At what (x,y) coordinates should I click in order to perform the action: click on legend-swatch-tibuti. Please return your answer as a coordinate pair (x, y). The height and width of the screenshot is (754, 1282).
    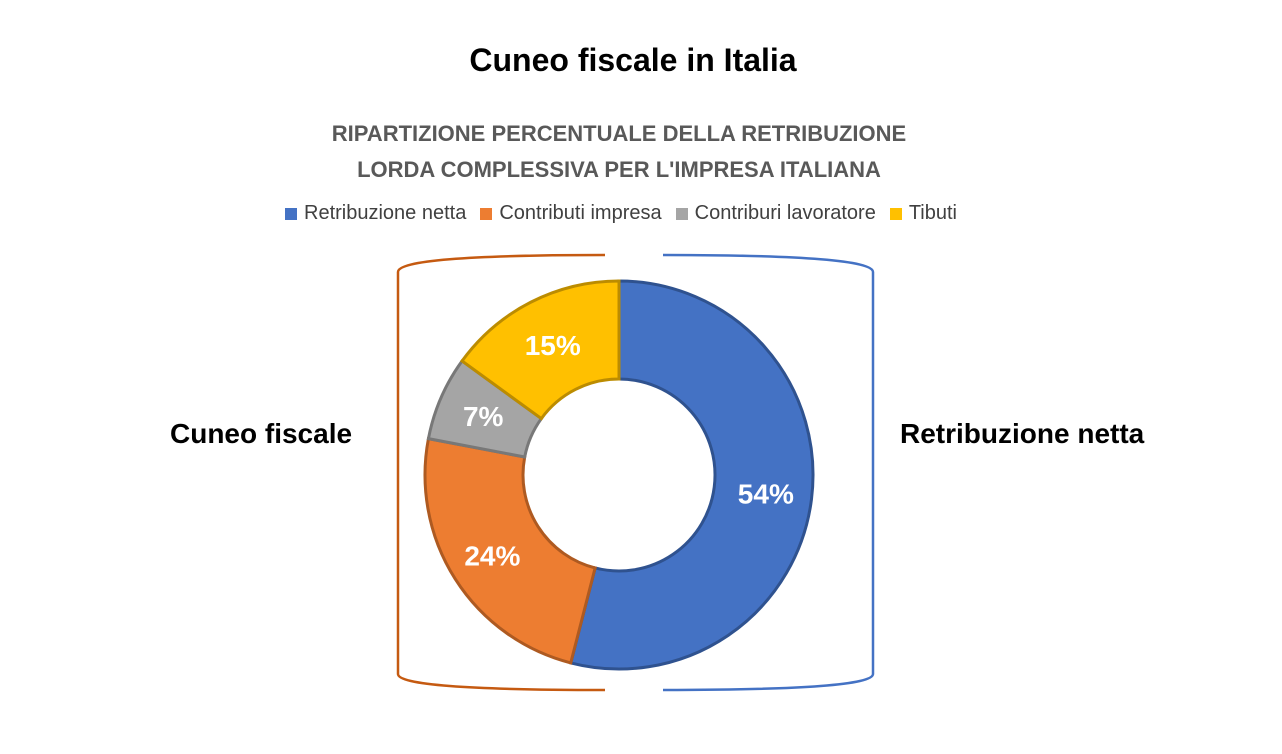
    Looking at the image, I should click on (895, 213).